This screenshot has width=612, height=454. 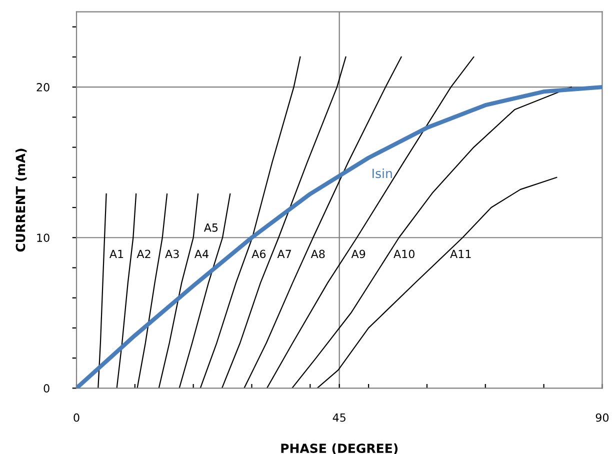 I want to click on y-axis-title: CURRENT (mA), so click(x=21, y=200).